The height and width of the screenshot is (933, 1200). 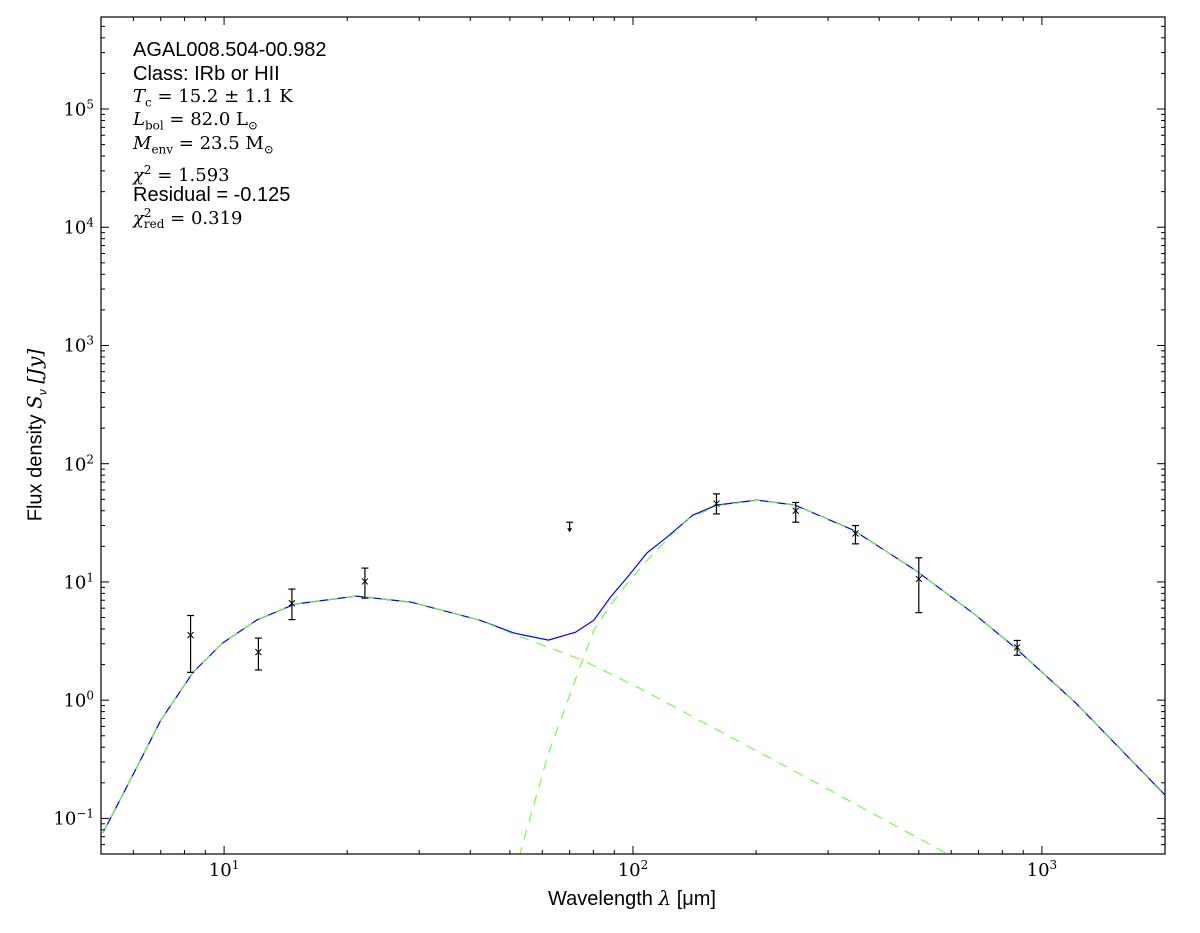 I want to click on y-label-unit: [Jy], so click(x=34, y=366).